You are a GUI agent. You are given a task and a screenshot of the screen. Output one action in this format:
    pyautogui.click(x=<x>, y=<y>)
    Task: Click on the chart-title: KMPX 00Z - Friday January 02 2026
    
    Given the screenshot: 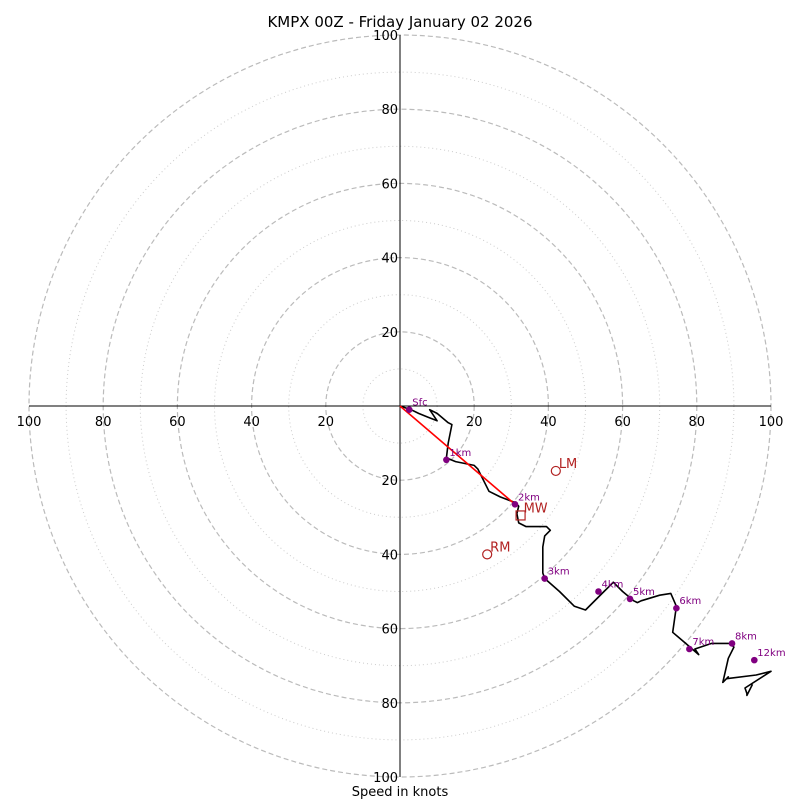 What is the action you would take?
    pyautogui.click(x=399, y=22)
    